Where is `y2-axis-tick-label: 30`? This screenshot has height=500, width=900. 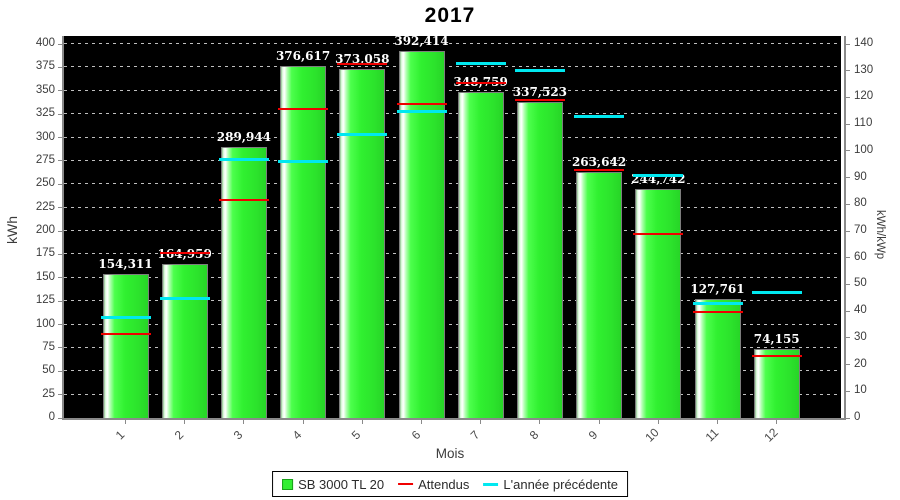
y2-axis-tick-label: 30 is located at coordinates (860, 336).